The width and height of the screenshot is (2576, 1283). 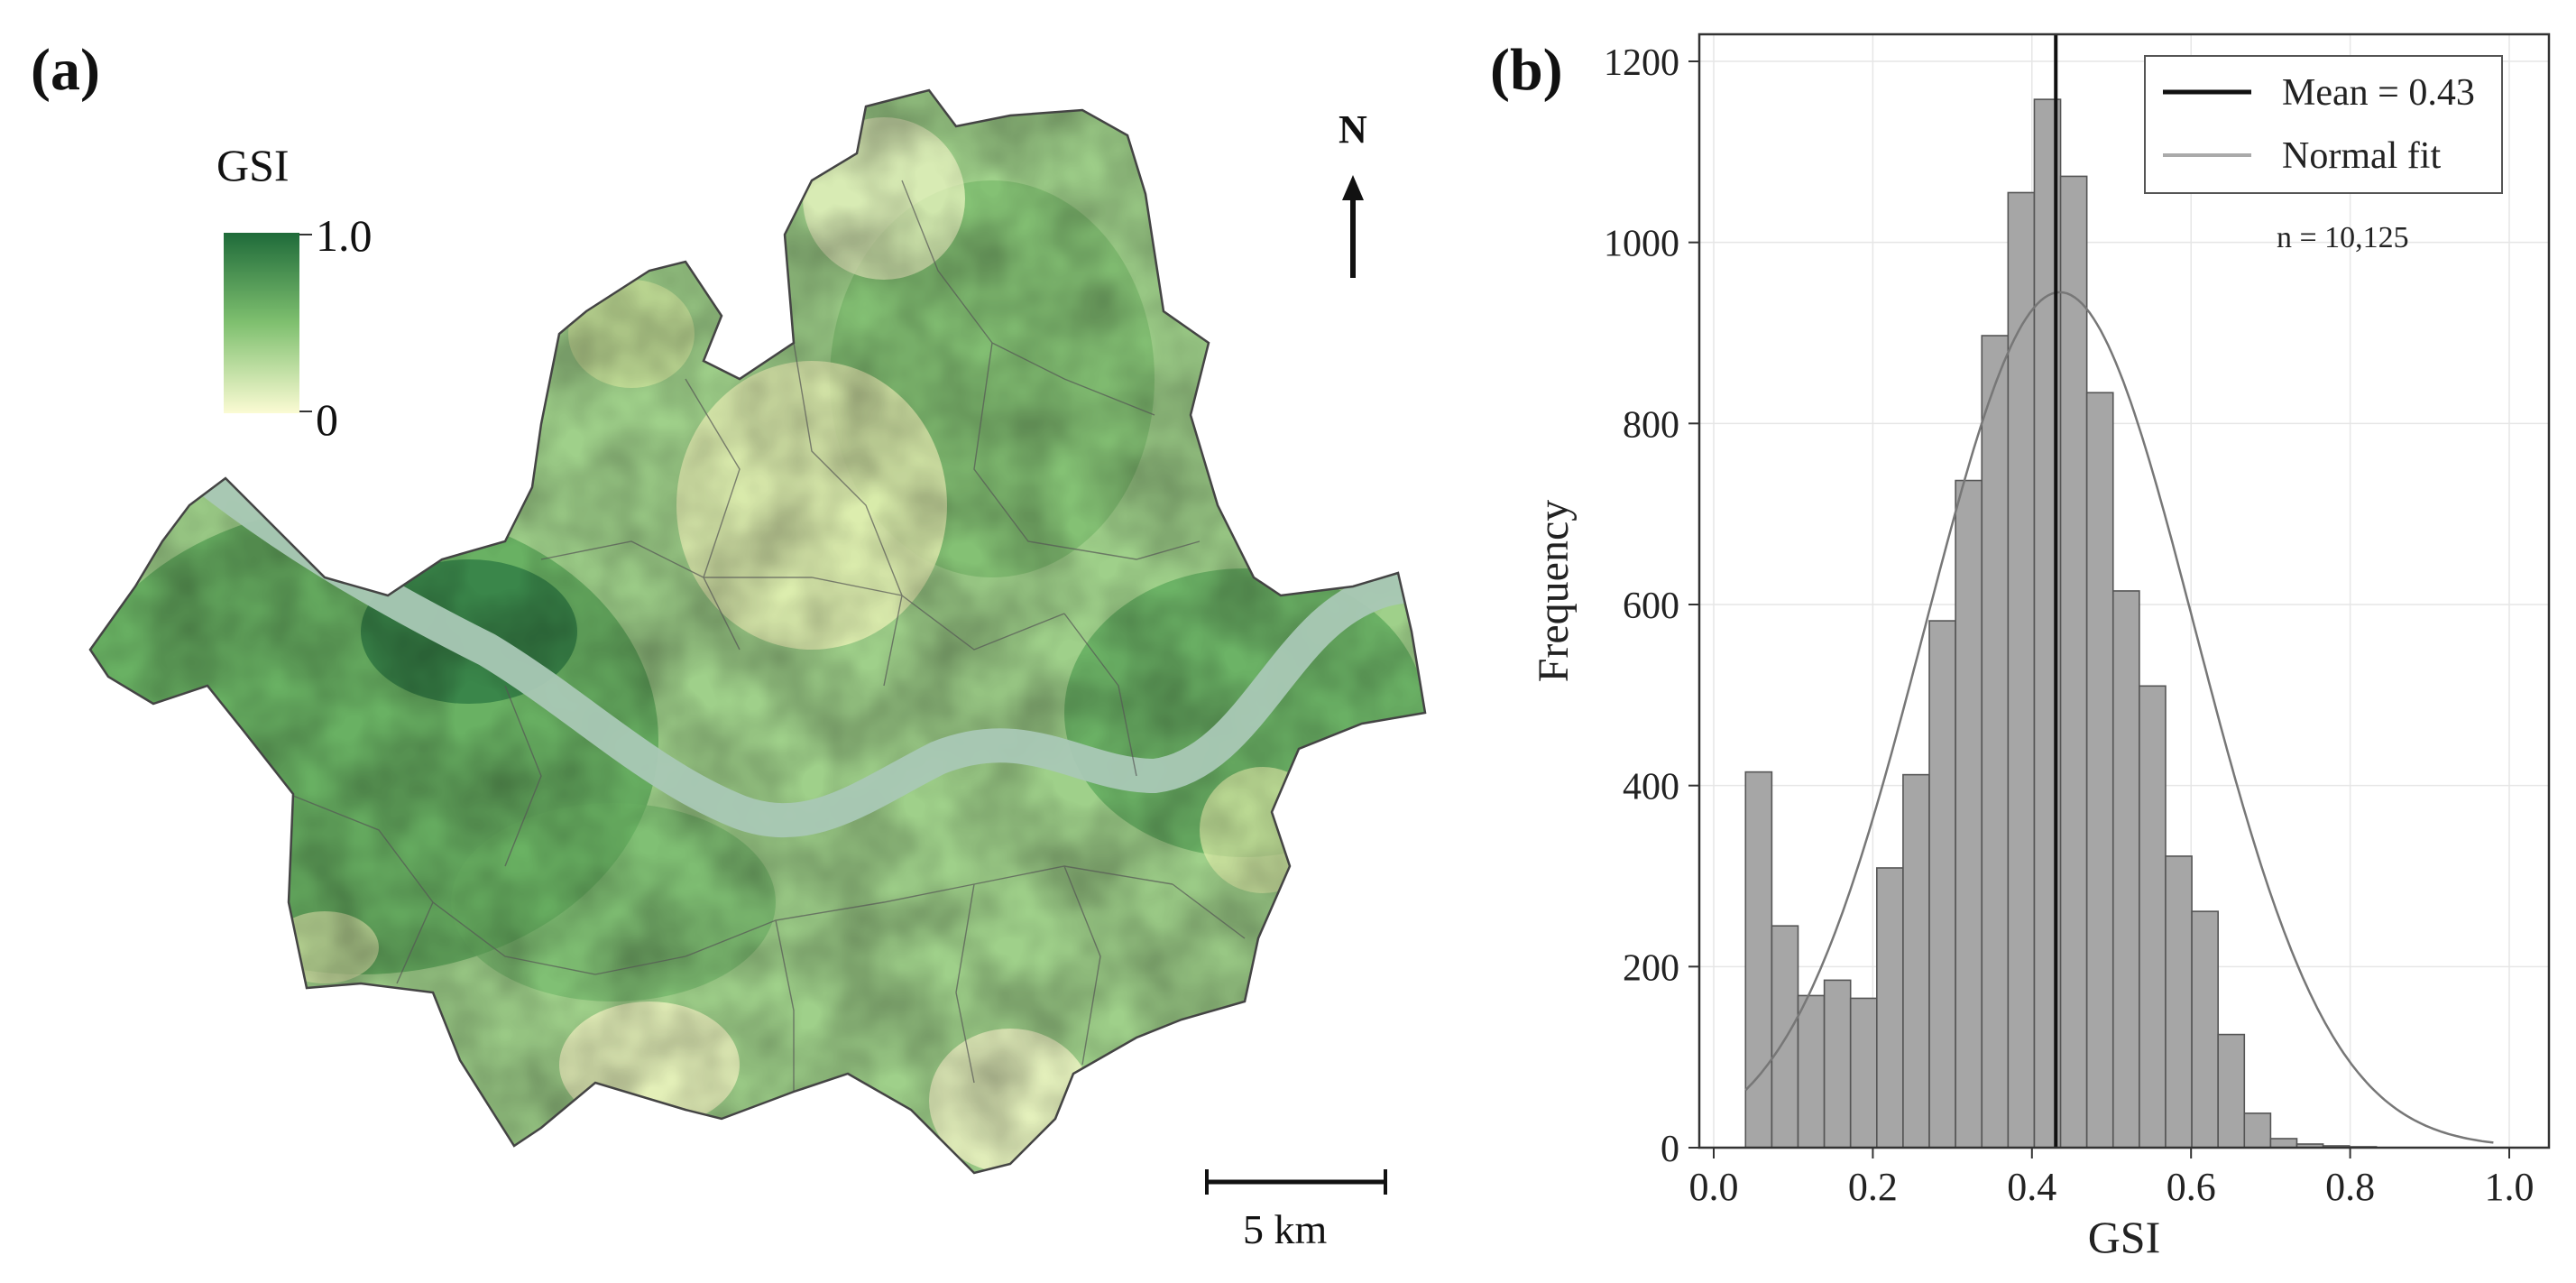 I want to click on x-tick-label: 1.0, so click(x=2510, y=1187).